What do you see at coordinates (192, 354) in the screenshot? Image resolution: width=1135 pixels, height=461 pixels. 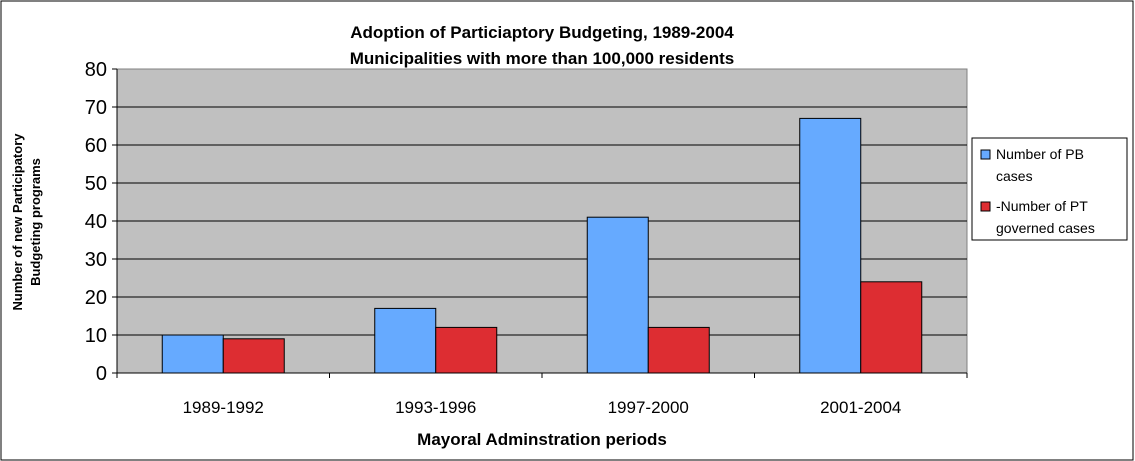 I see `bar-pb-cases-1989-1992` at bounding box center [192, 354].